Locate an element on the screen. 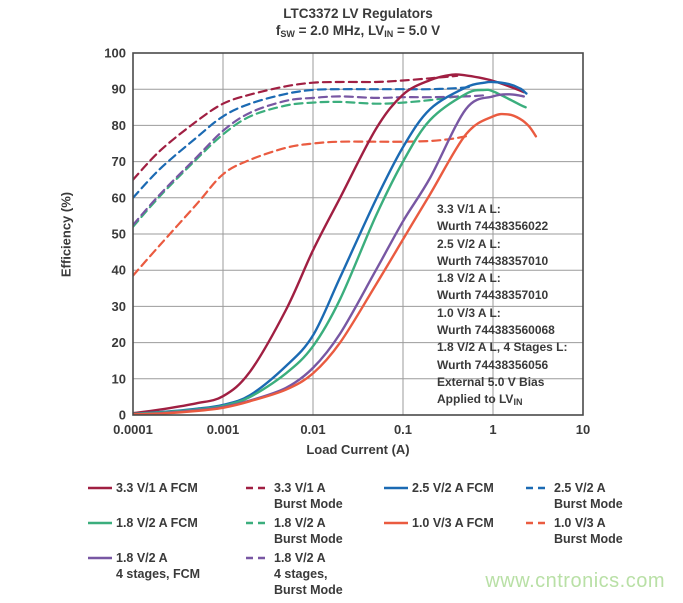 The height and width of the screenshot is (603, 683). chart-title: LTC3372 LV Regulators is located at coordinates (358, 13).